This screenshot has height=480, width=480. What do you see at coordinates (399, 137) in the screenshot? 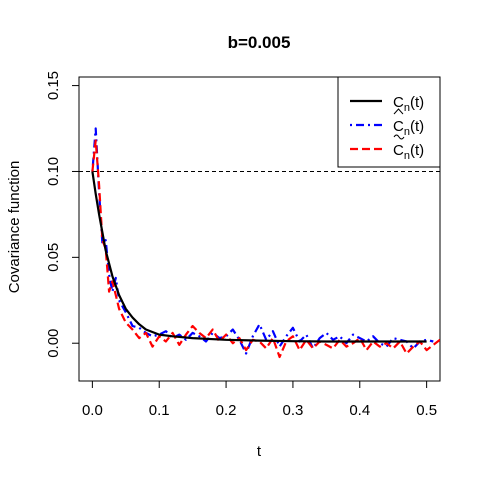
I see `legend-tilde-accent` at bounding box center [399, 137].